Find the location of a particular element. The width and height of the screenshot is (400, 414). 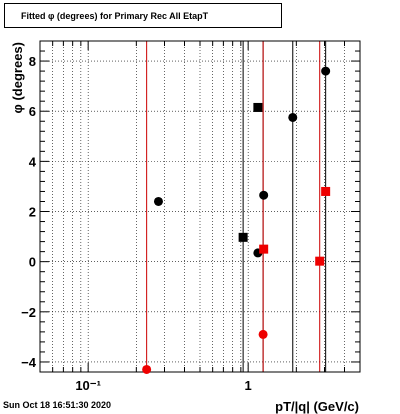

y-tick-label: 8 is located at coordinates (32, 61).